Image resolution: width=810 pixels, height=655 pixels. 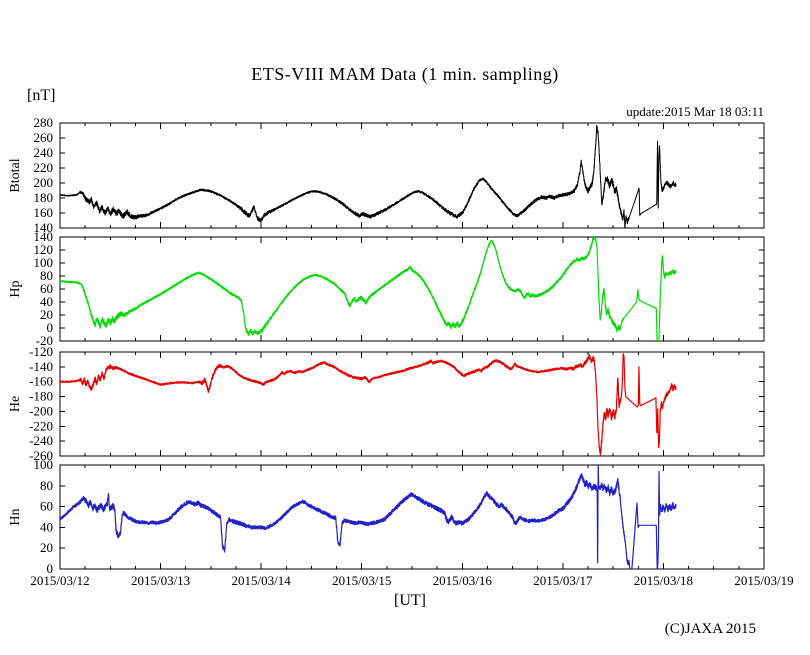 What do you see at coordinates (410, 600) in the screenshot?
I see `x-axis-label: [UT]` at bounding box center [410, 600].